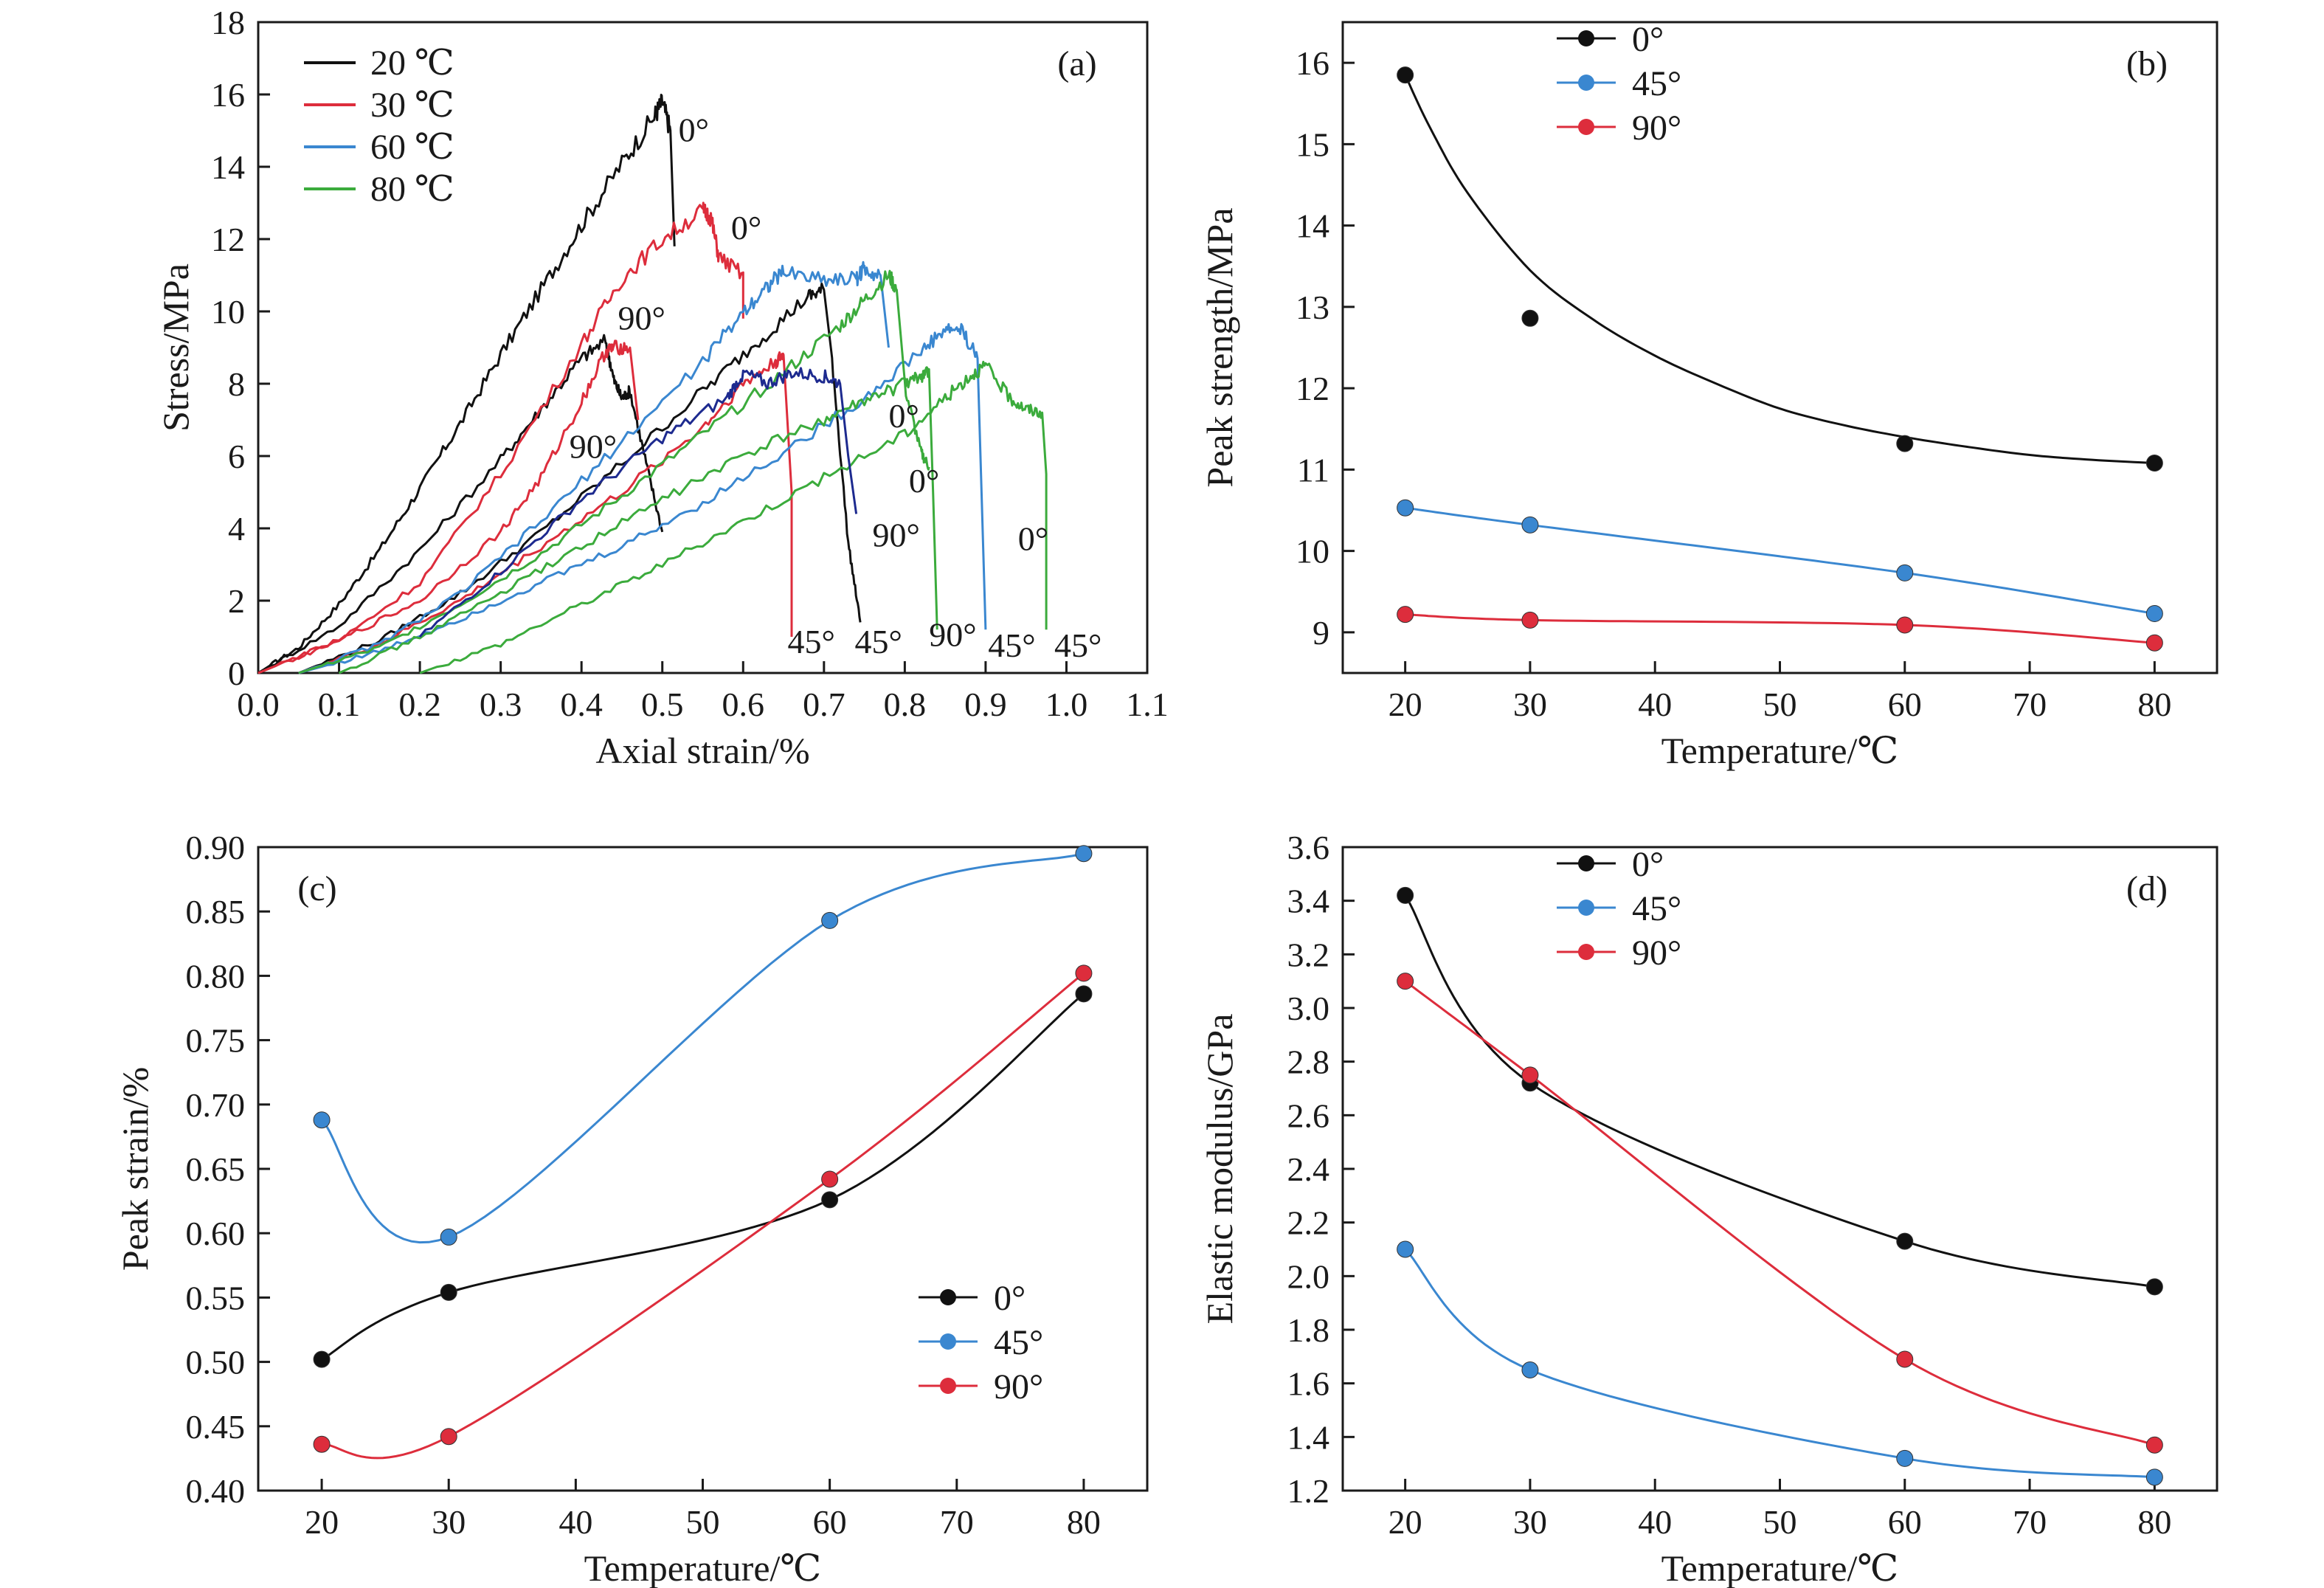 This screenshot has height=1588, width=2324. What do you see at coordinates (412, 105) in the screenshot?
I see `legend-label: 30 ℃` at bounding box center [412, 105].